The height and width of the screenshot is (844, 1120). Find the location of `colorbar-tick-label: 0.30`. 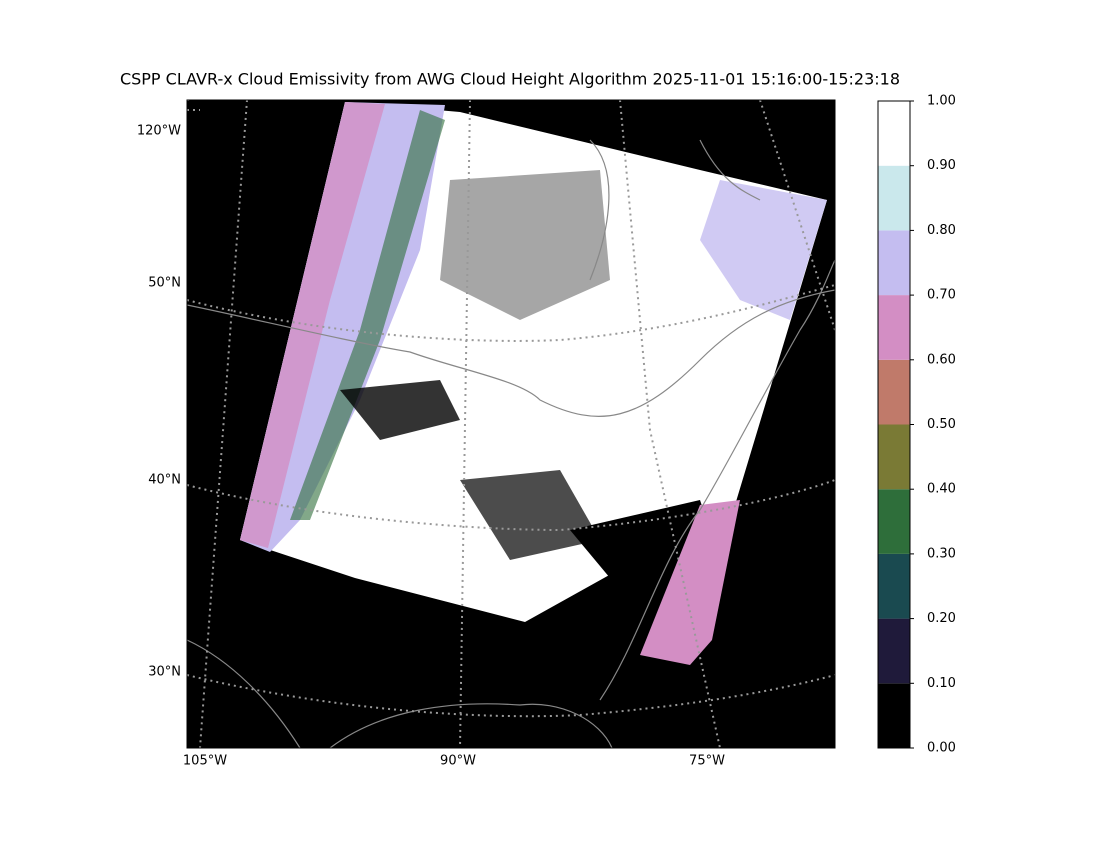

colorbar-tick-label: 0.30 is located at coordinates (941, 553).